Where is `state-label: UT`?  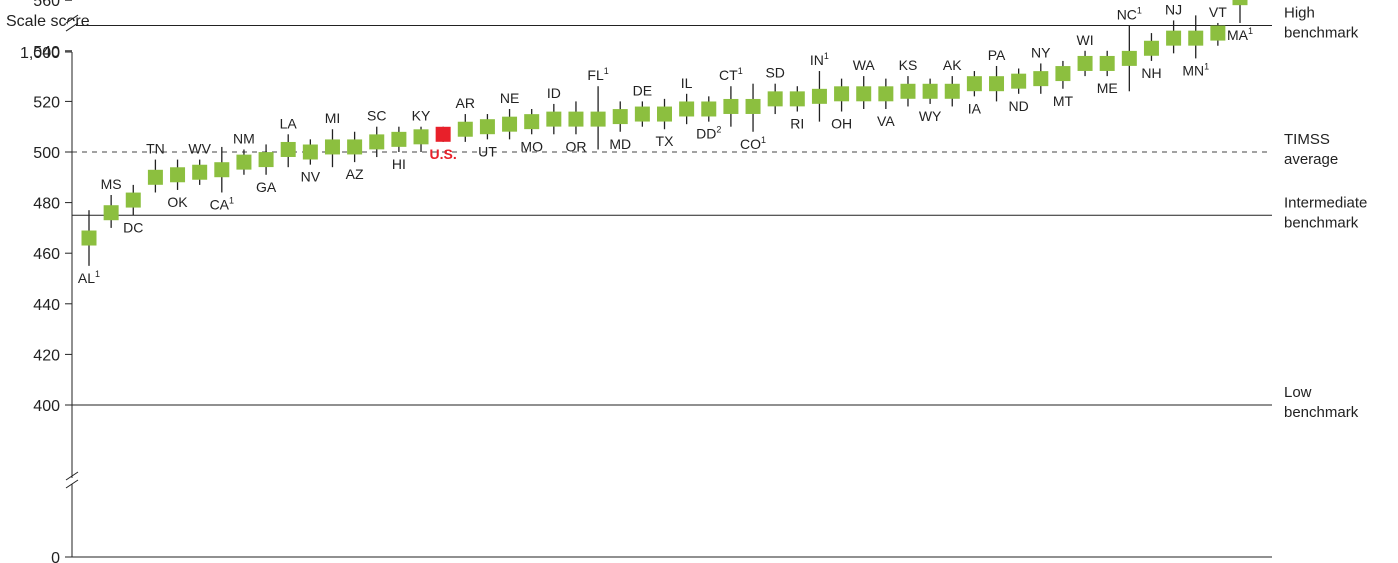 state-label: UT is located at coordinates (487, 151).